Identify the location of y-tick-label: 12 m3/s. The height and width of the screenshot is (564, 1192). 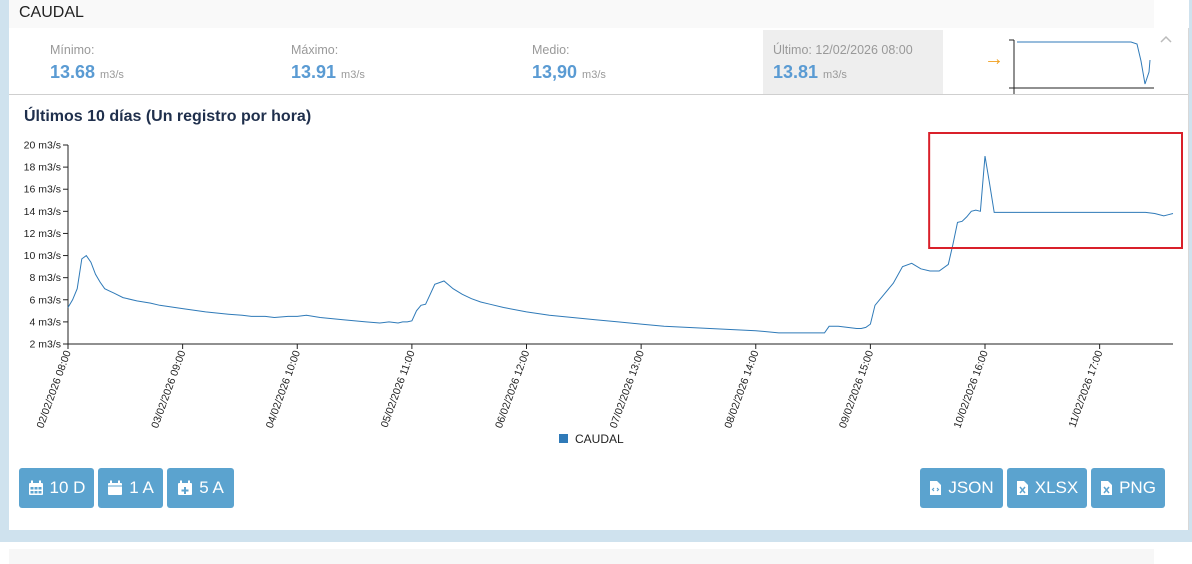
(42, 234).